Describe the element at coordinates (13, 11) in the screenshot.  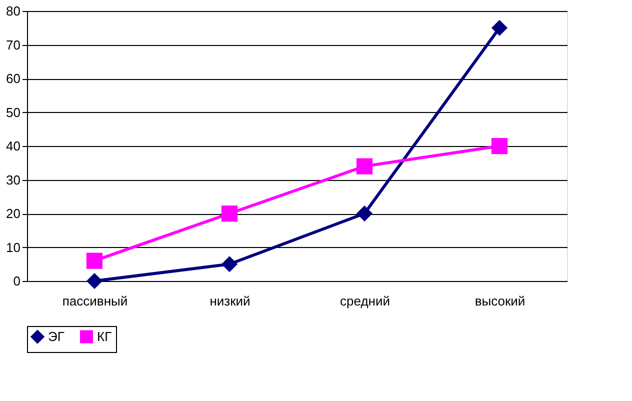
I see `y-tick-label: 80` at that location.